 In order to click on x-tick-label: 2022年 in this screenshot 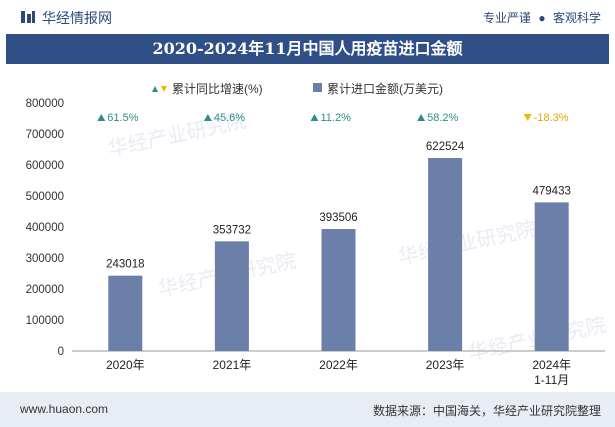, I will do `click(338, 365)`.